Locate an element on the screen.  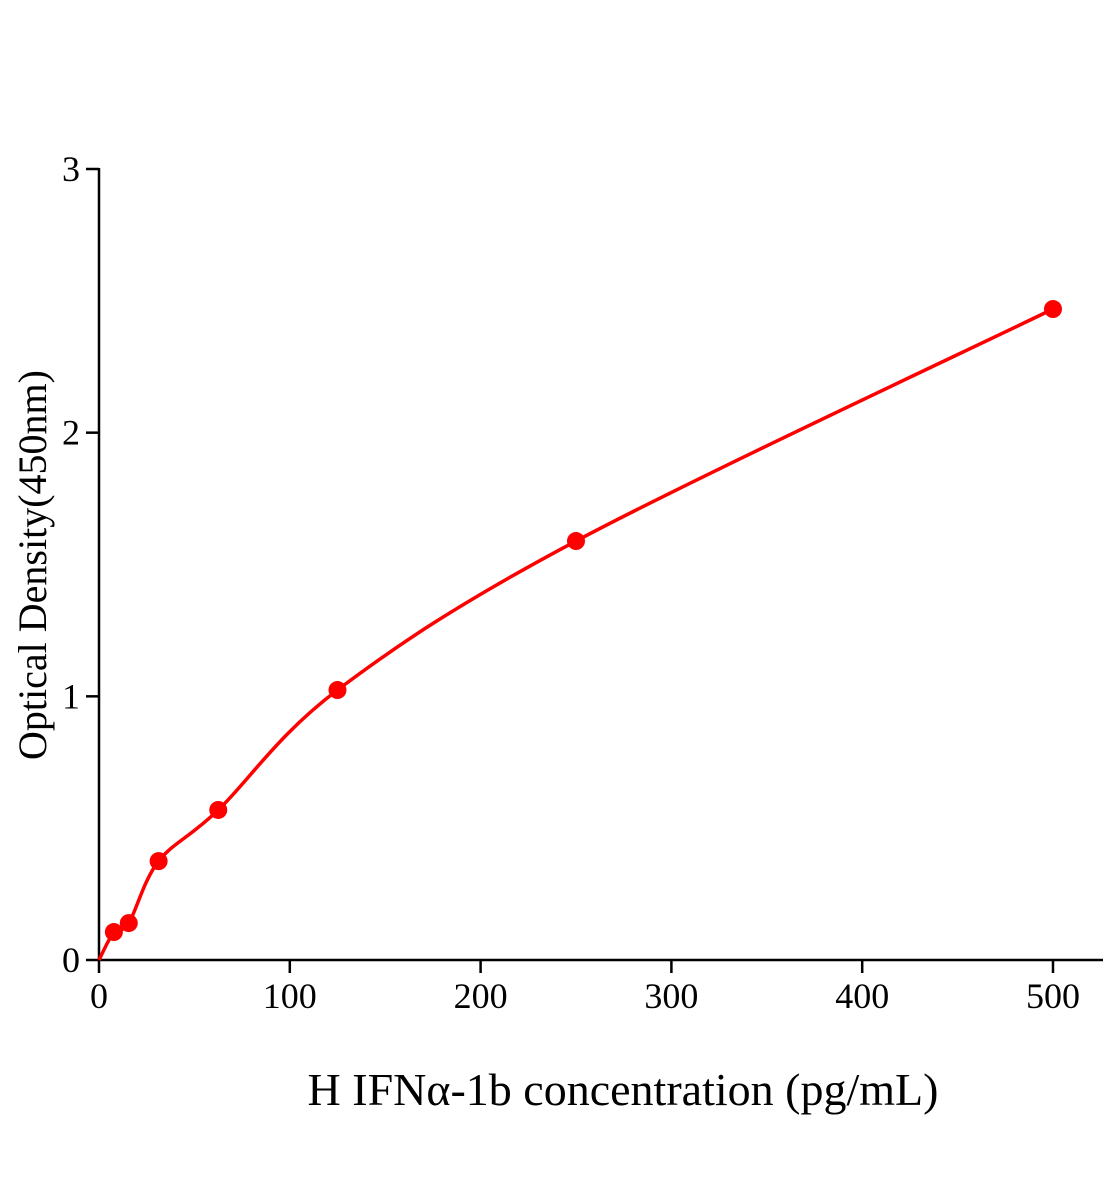
x-axis-label: H IFNα-1b concentration (pg/mL) is located at coordinates (623, 1089).